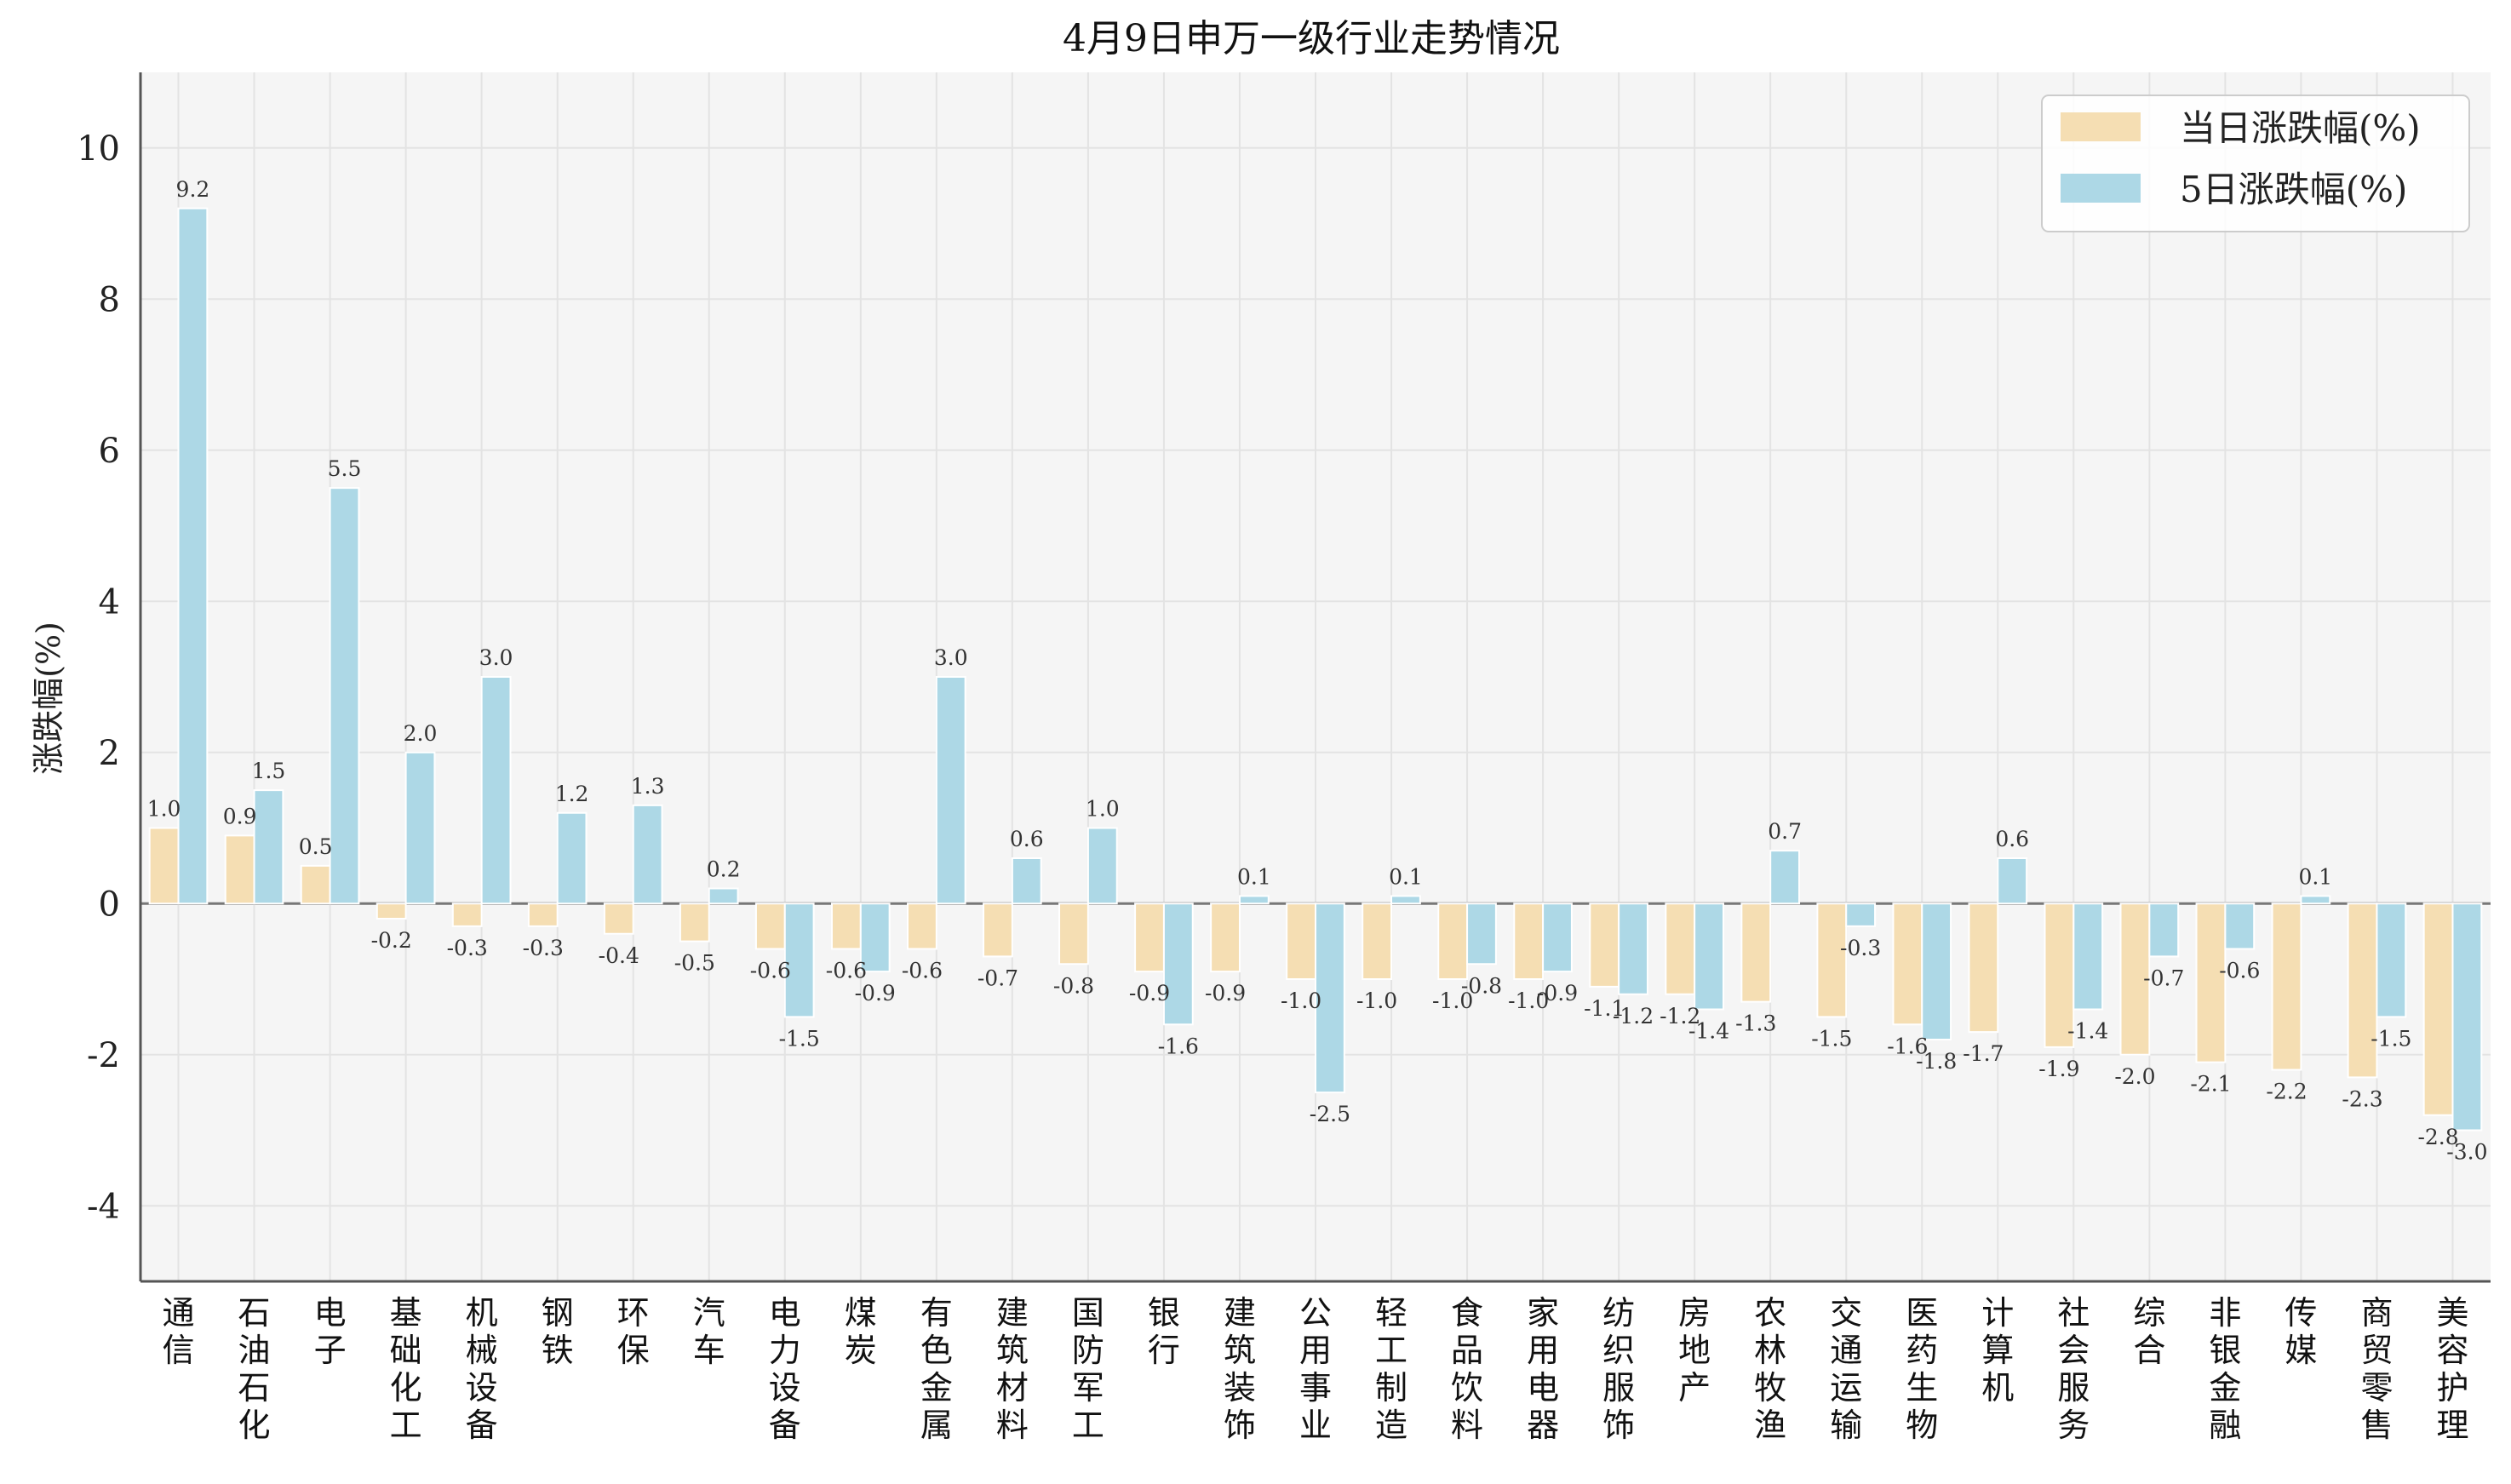  What do you see at coordinates (1178, 1046) in the screenshot?
I see `data-label-5day: -1.6` at bounding box center [1178, 1046].